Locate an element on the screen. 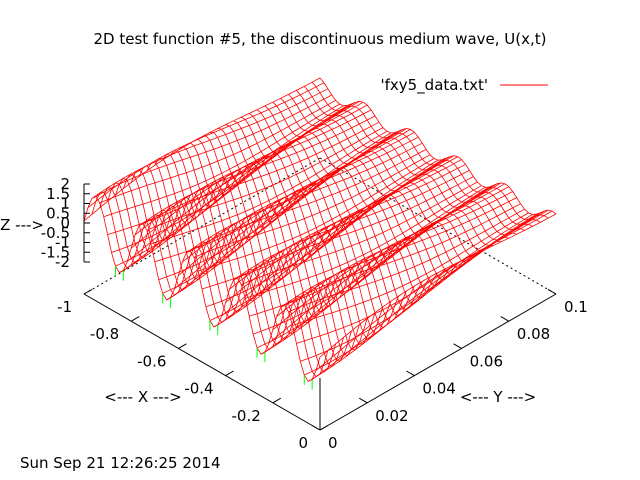  x-tick-label: -1 is located at coordinates (64, 307).